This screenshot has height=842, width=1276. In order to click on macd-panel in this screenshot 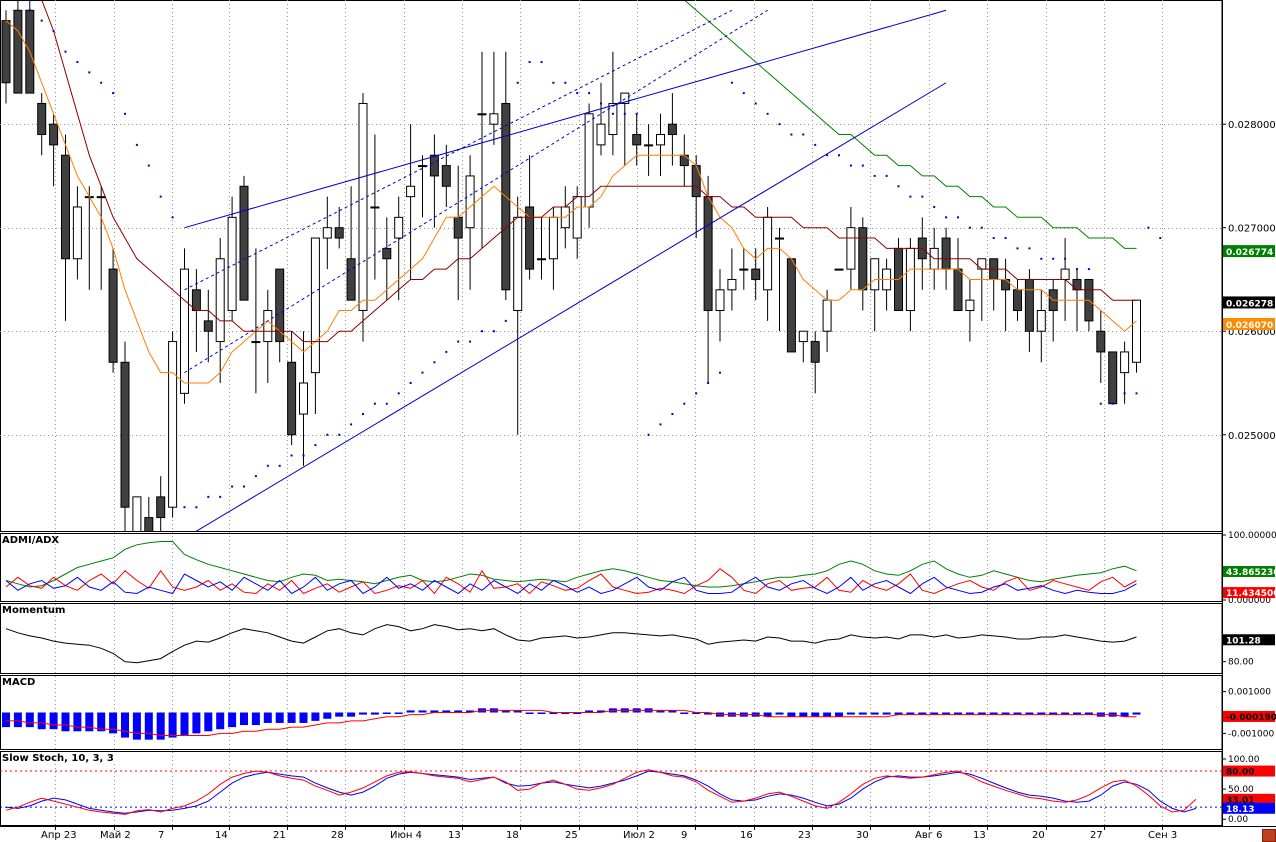, I will do `click(571, 724)`.